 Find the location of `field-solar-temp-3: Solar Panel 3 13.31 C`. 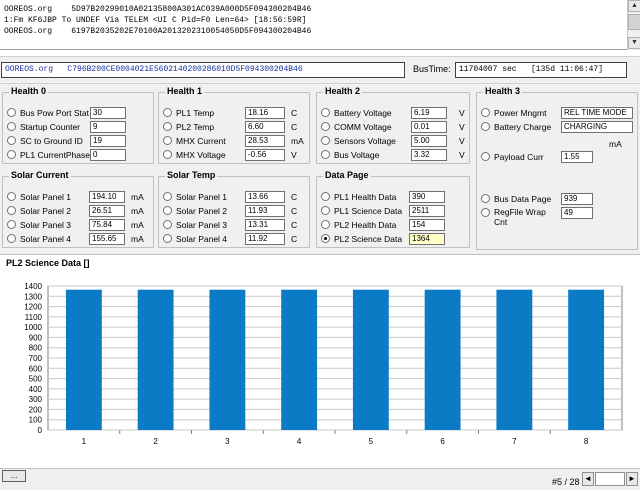

field-solar-temp-3: Solar Panel 3 13.31 C is located at coordinates (235, 225).